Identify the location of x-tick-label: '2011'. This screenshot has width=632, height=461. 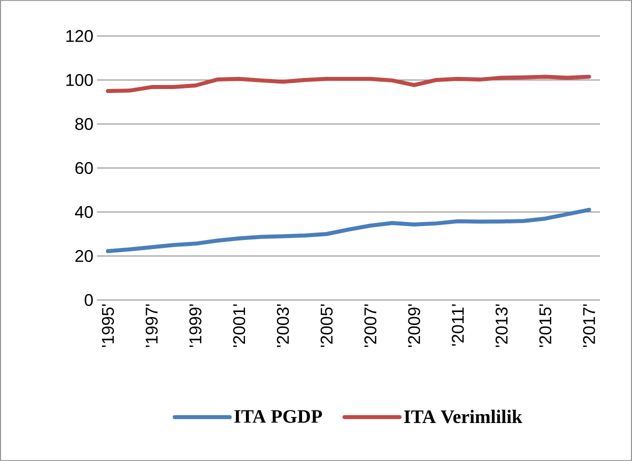
(458, 325).